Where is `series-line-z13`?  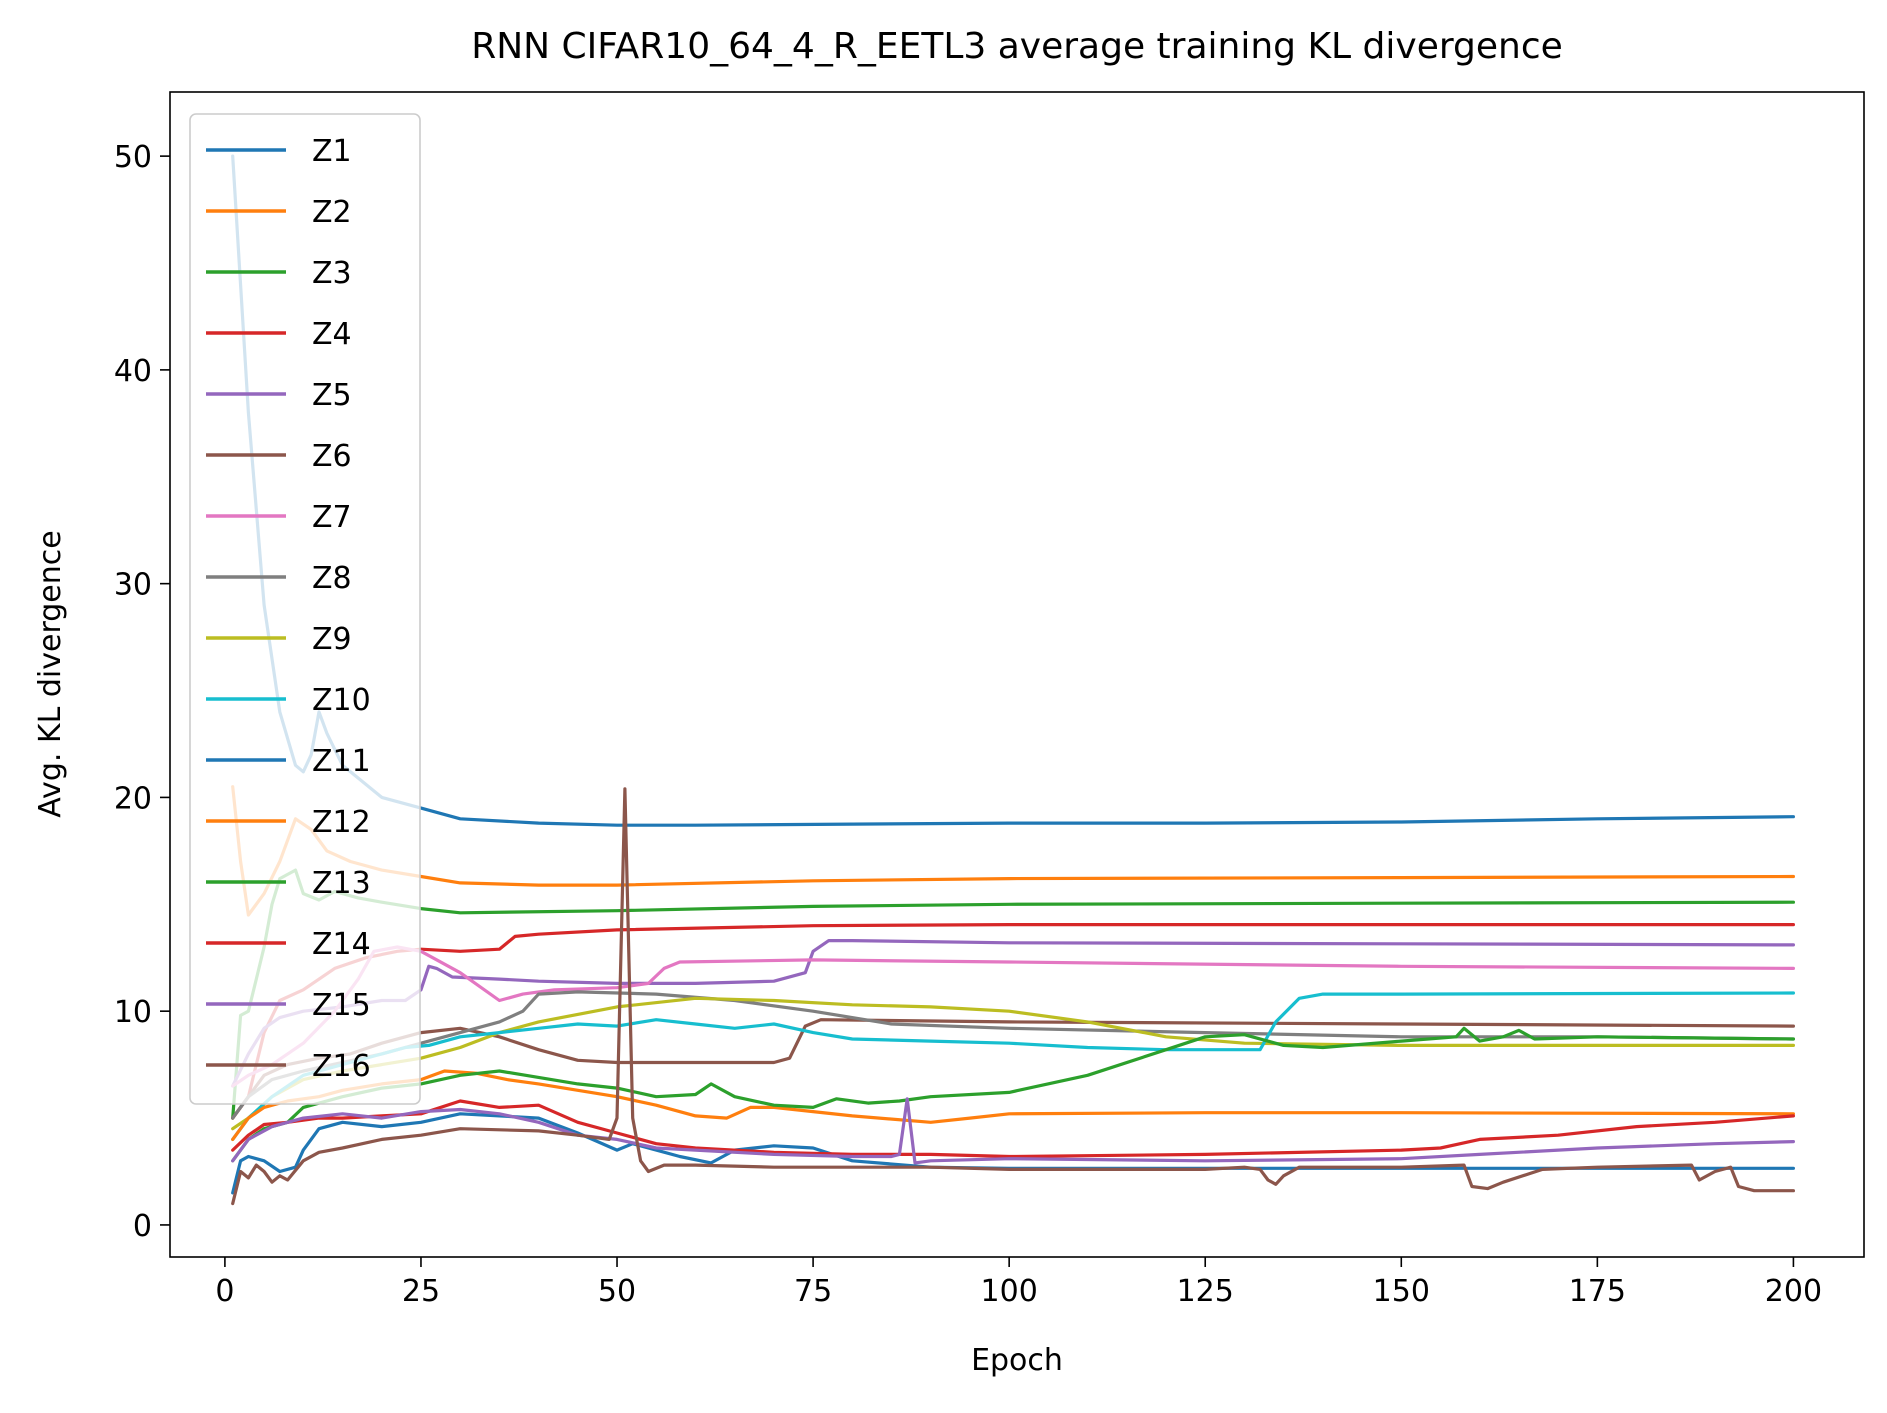
series-line-z13 is located at coordinates (1013, 1094).